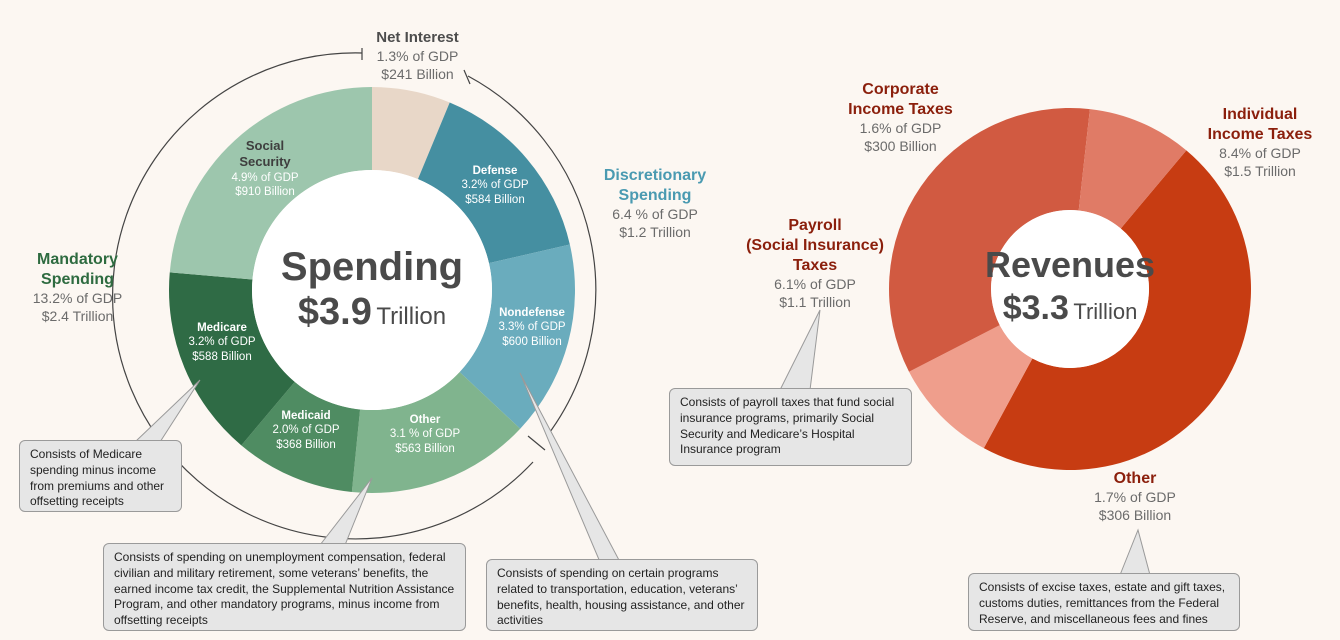 The image size is (1340, 640). I want to click on mandatory-name-1: Mandatory, so click(77, 259).